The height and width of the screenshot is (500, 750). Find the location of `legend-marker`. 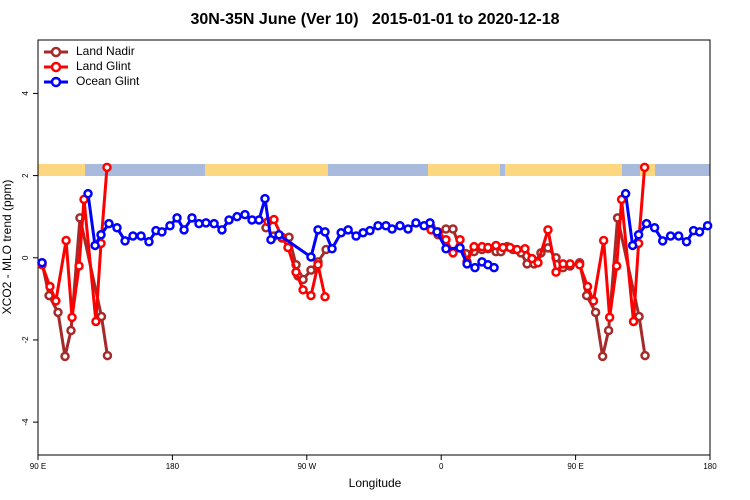

legend-marker is located at coordinates (56, 67).